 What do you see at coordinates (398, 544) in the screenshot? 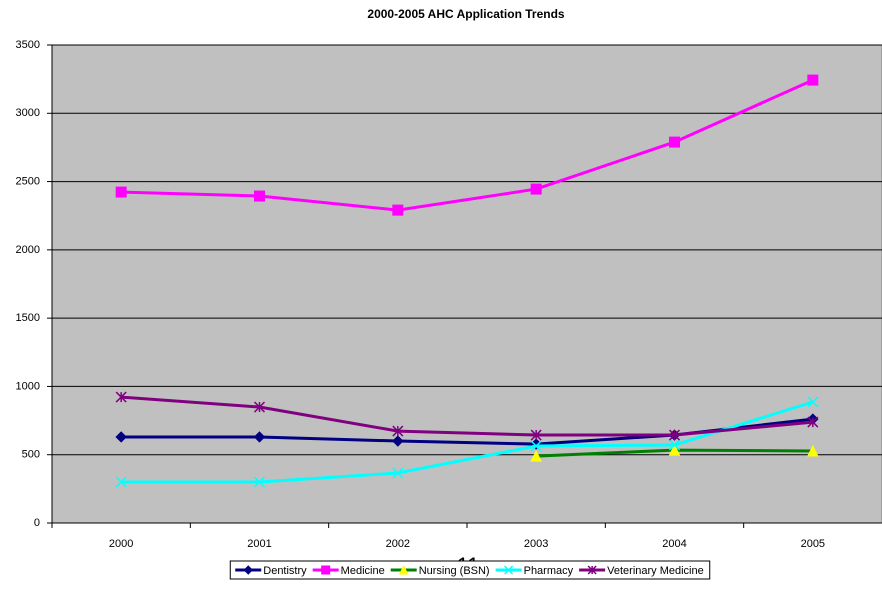
I see `x-tick-label: 2002` at bounding box center [398, 544].